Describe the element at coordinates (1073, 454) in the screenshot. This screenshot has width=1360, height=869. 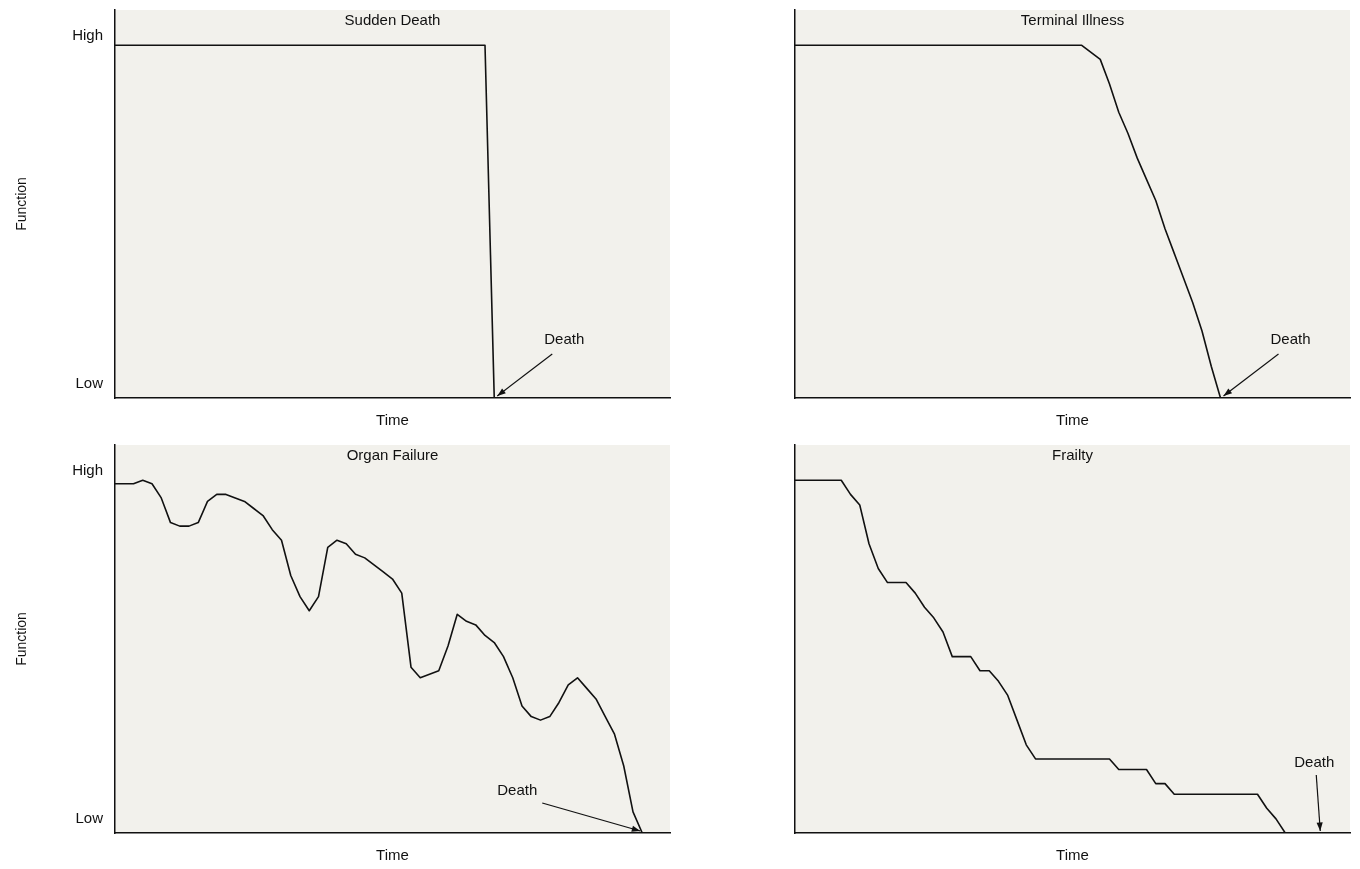
I see `chart-title: Frailty` at that location.